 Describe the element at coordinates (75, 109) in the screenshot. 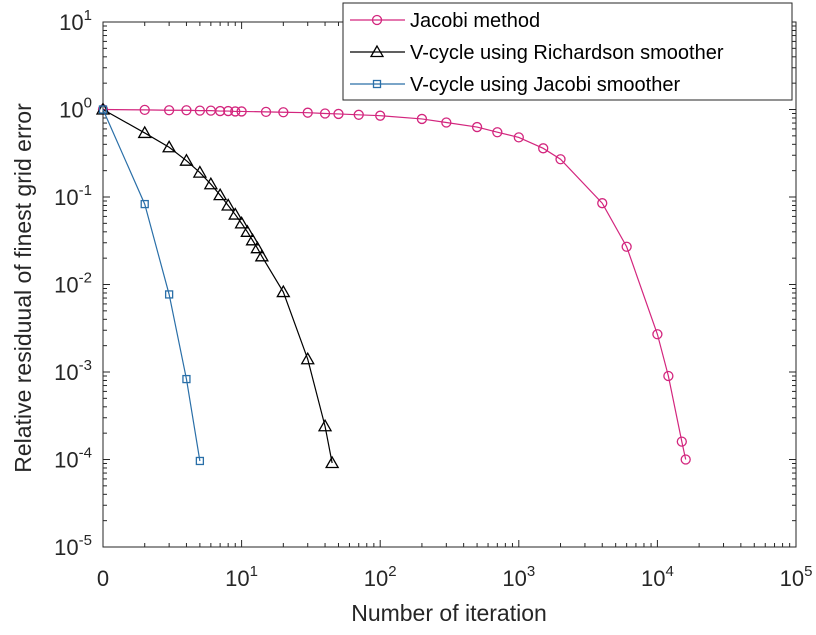

I see `y-tick-label: 10⁰` at that location.